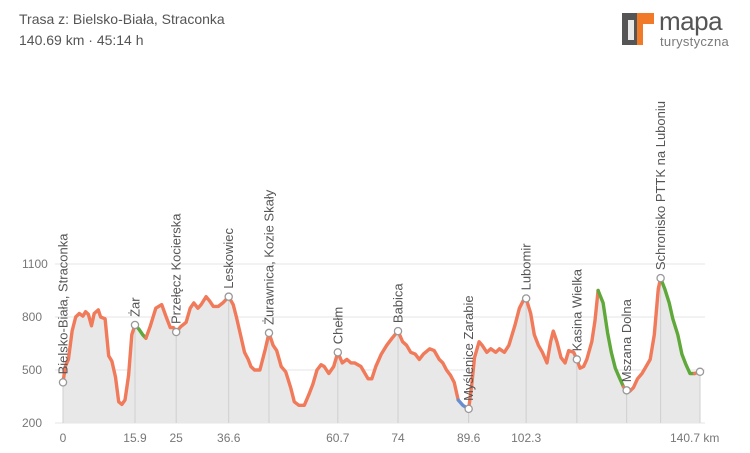 The image size is (750, 453). Describe the element at coordinates (338, 438) in the screenshot. I see `x-tick-label-4: 60.7` at that location.